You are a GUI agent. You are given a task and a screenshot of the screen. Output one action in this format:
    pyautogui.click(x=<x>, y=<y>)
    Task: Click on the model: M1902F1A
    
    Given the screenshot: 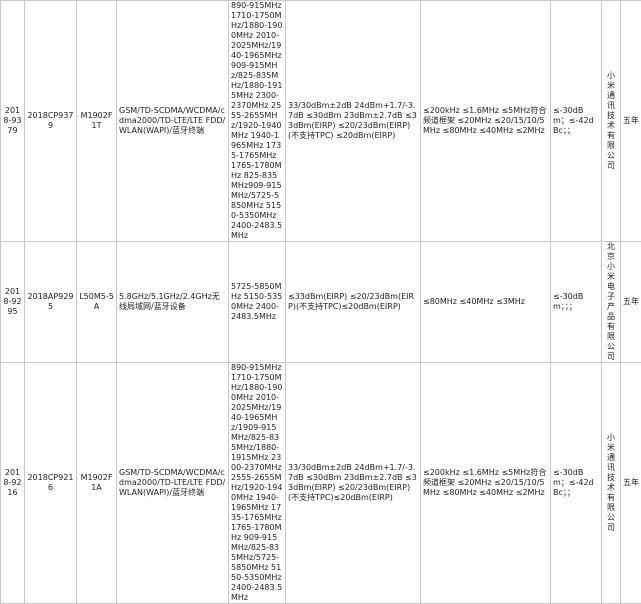 What is the action you would take?
    pyautogui.click(x=97, y=483)
    